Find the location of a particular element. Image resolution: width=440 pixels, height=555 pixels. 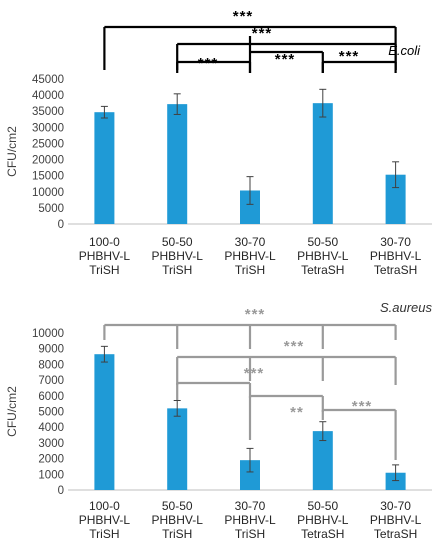

y-tick-label: 25000 is located at coordinates (48, 144).